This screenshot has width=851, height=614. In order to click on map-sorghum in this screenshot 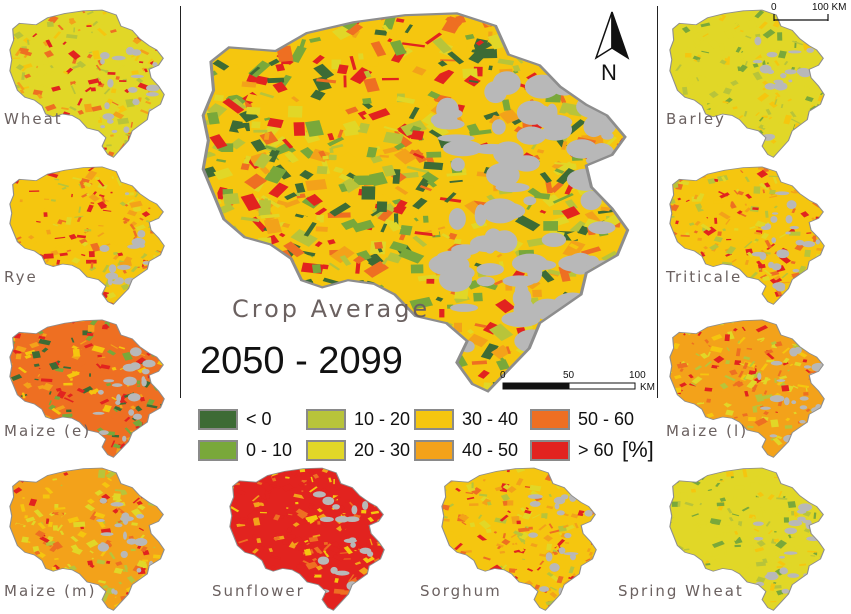, I will do `click(520, 538)`.